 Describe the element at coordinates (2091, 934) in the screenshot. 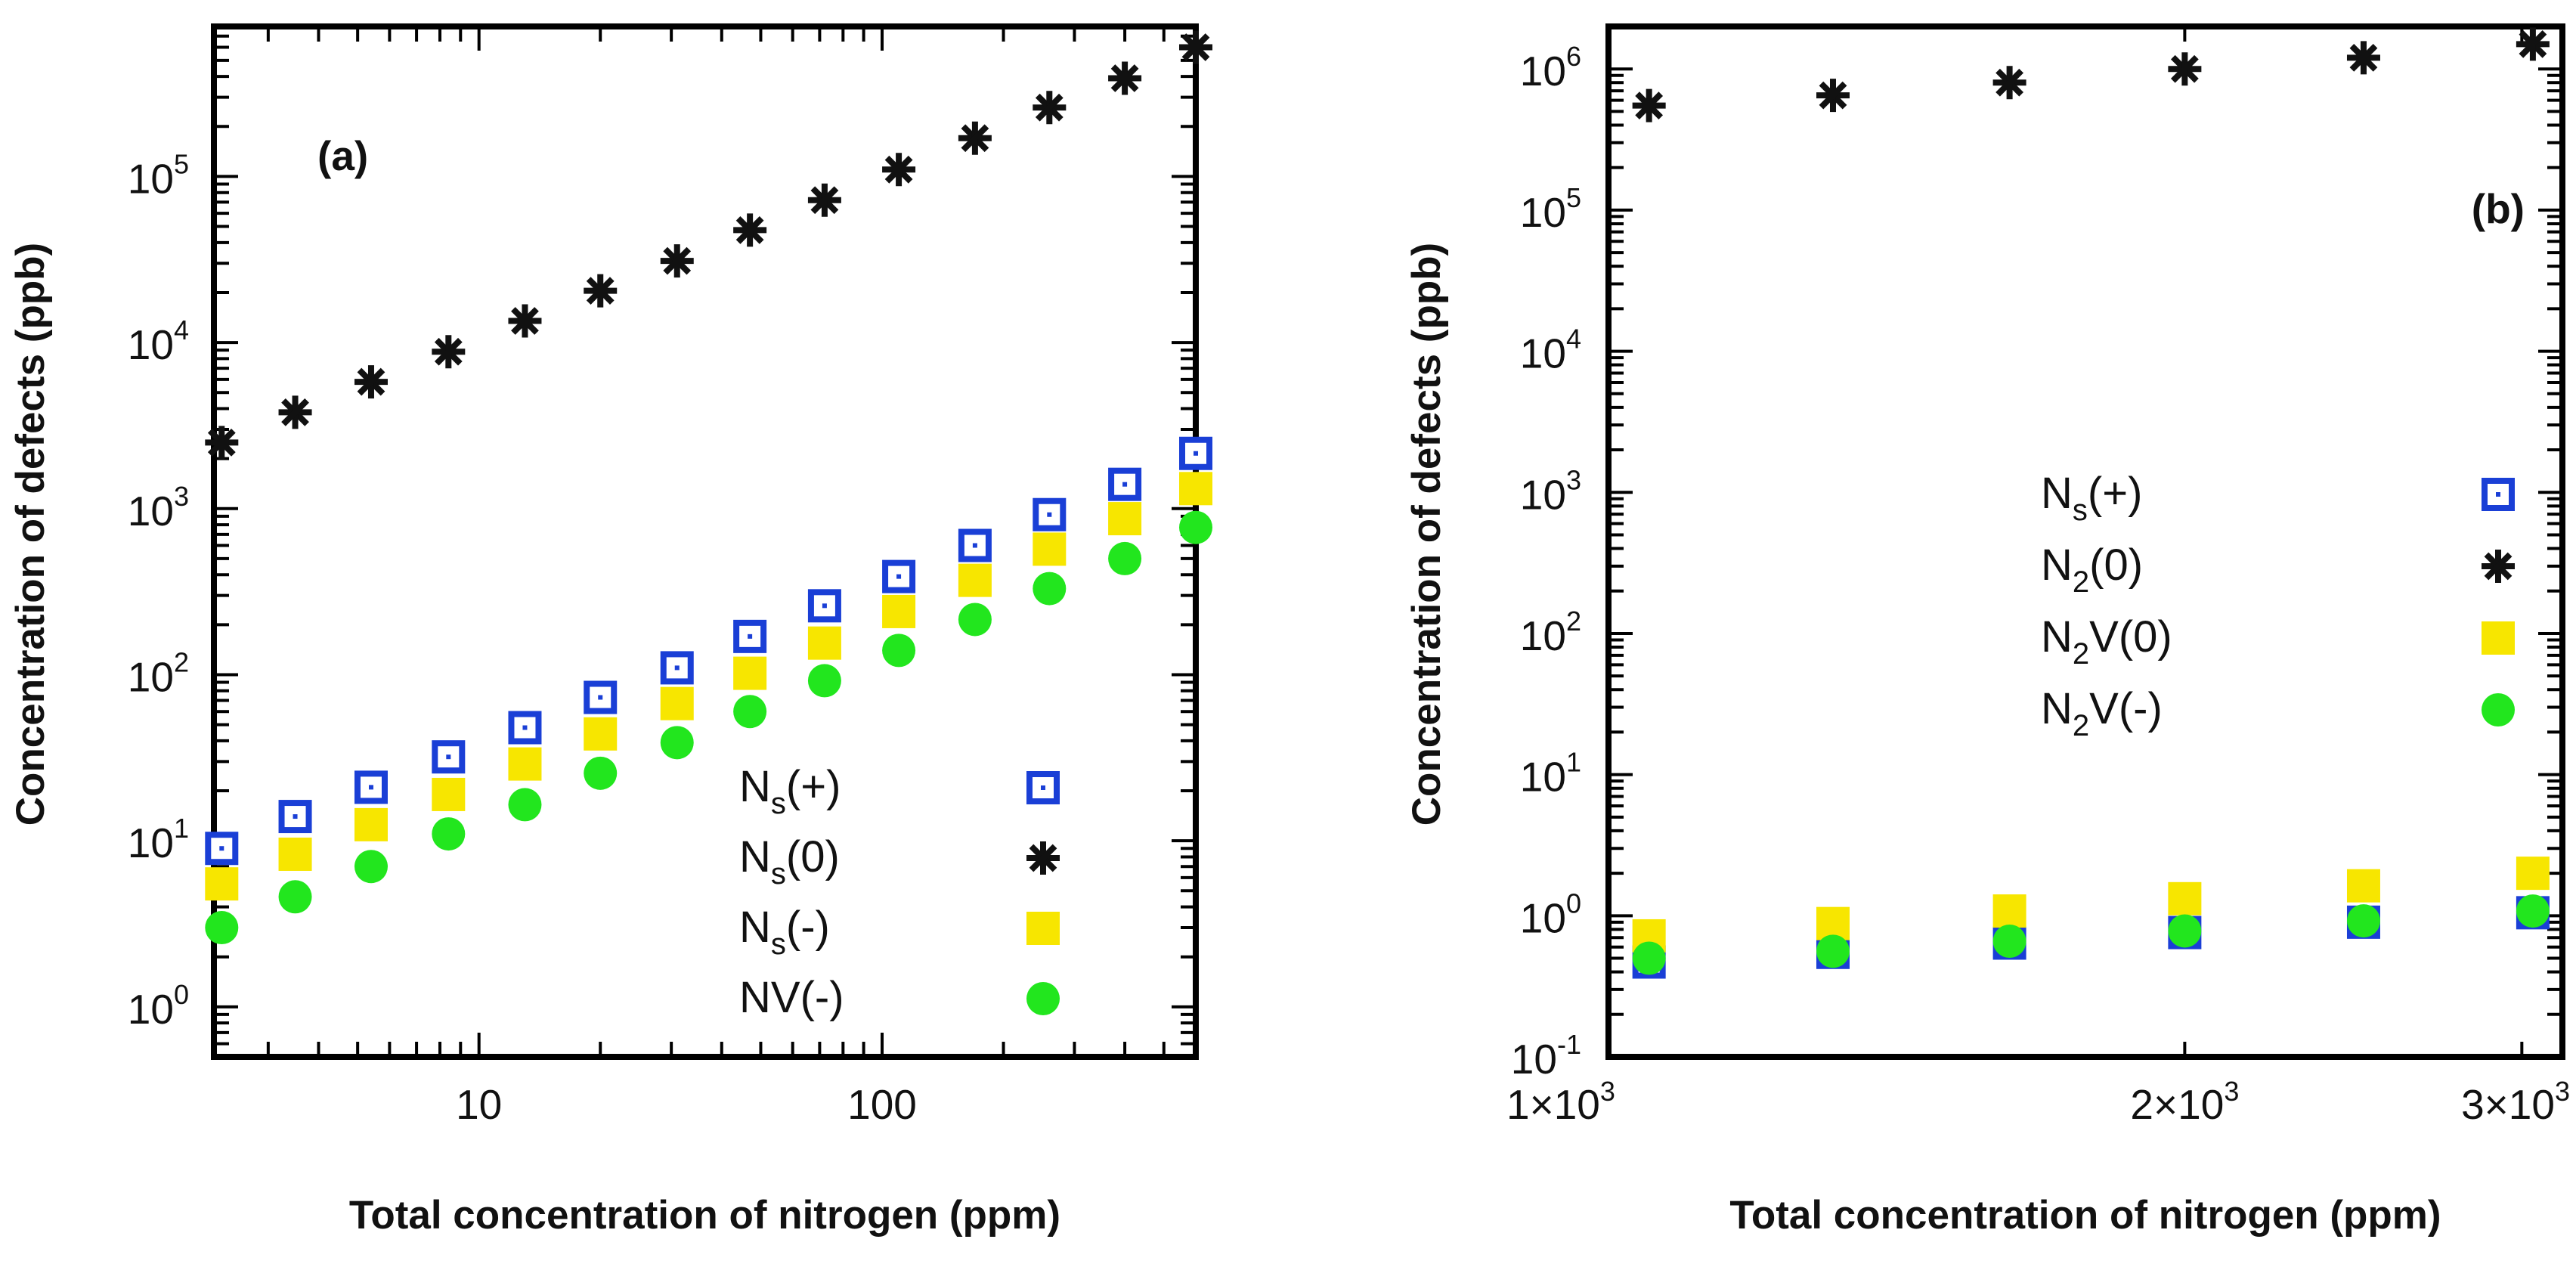

I see `series-N2V(-)` at that location.